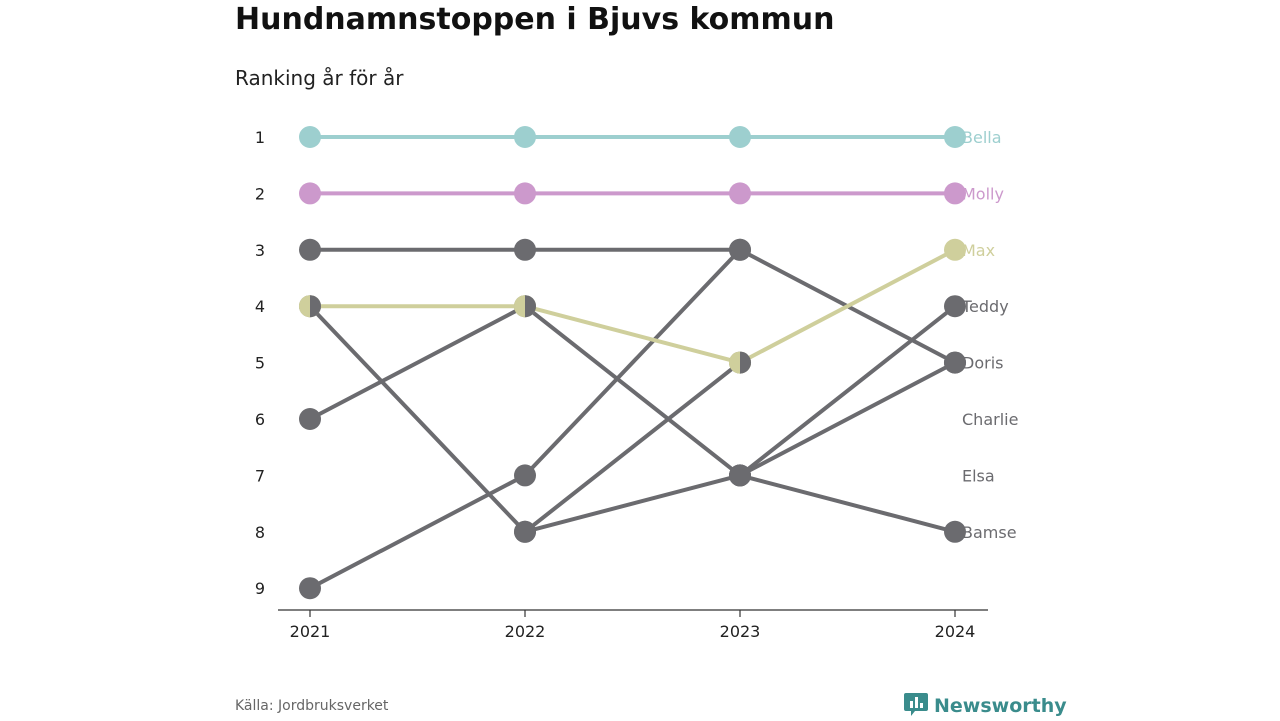 This screenshot has height=721, width=1280. I want to click on newsworthy-logo-icon, so click(916, 706).